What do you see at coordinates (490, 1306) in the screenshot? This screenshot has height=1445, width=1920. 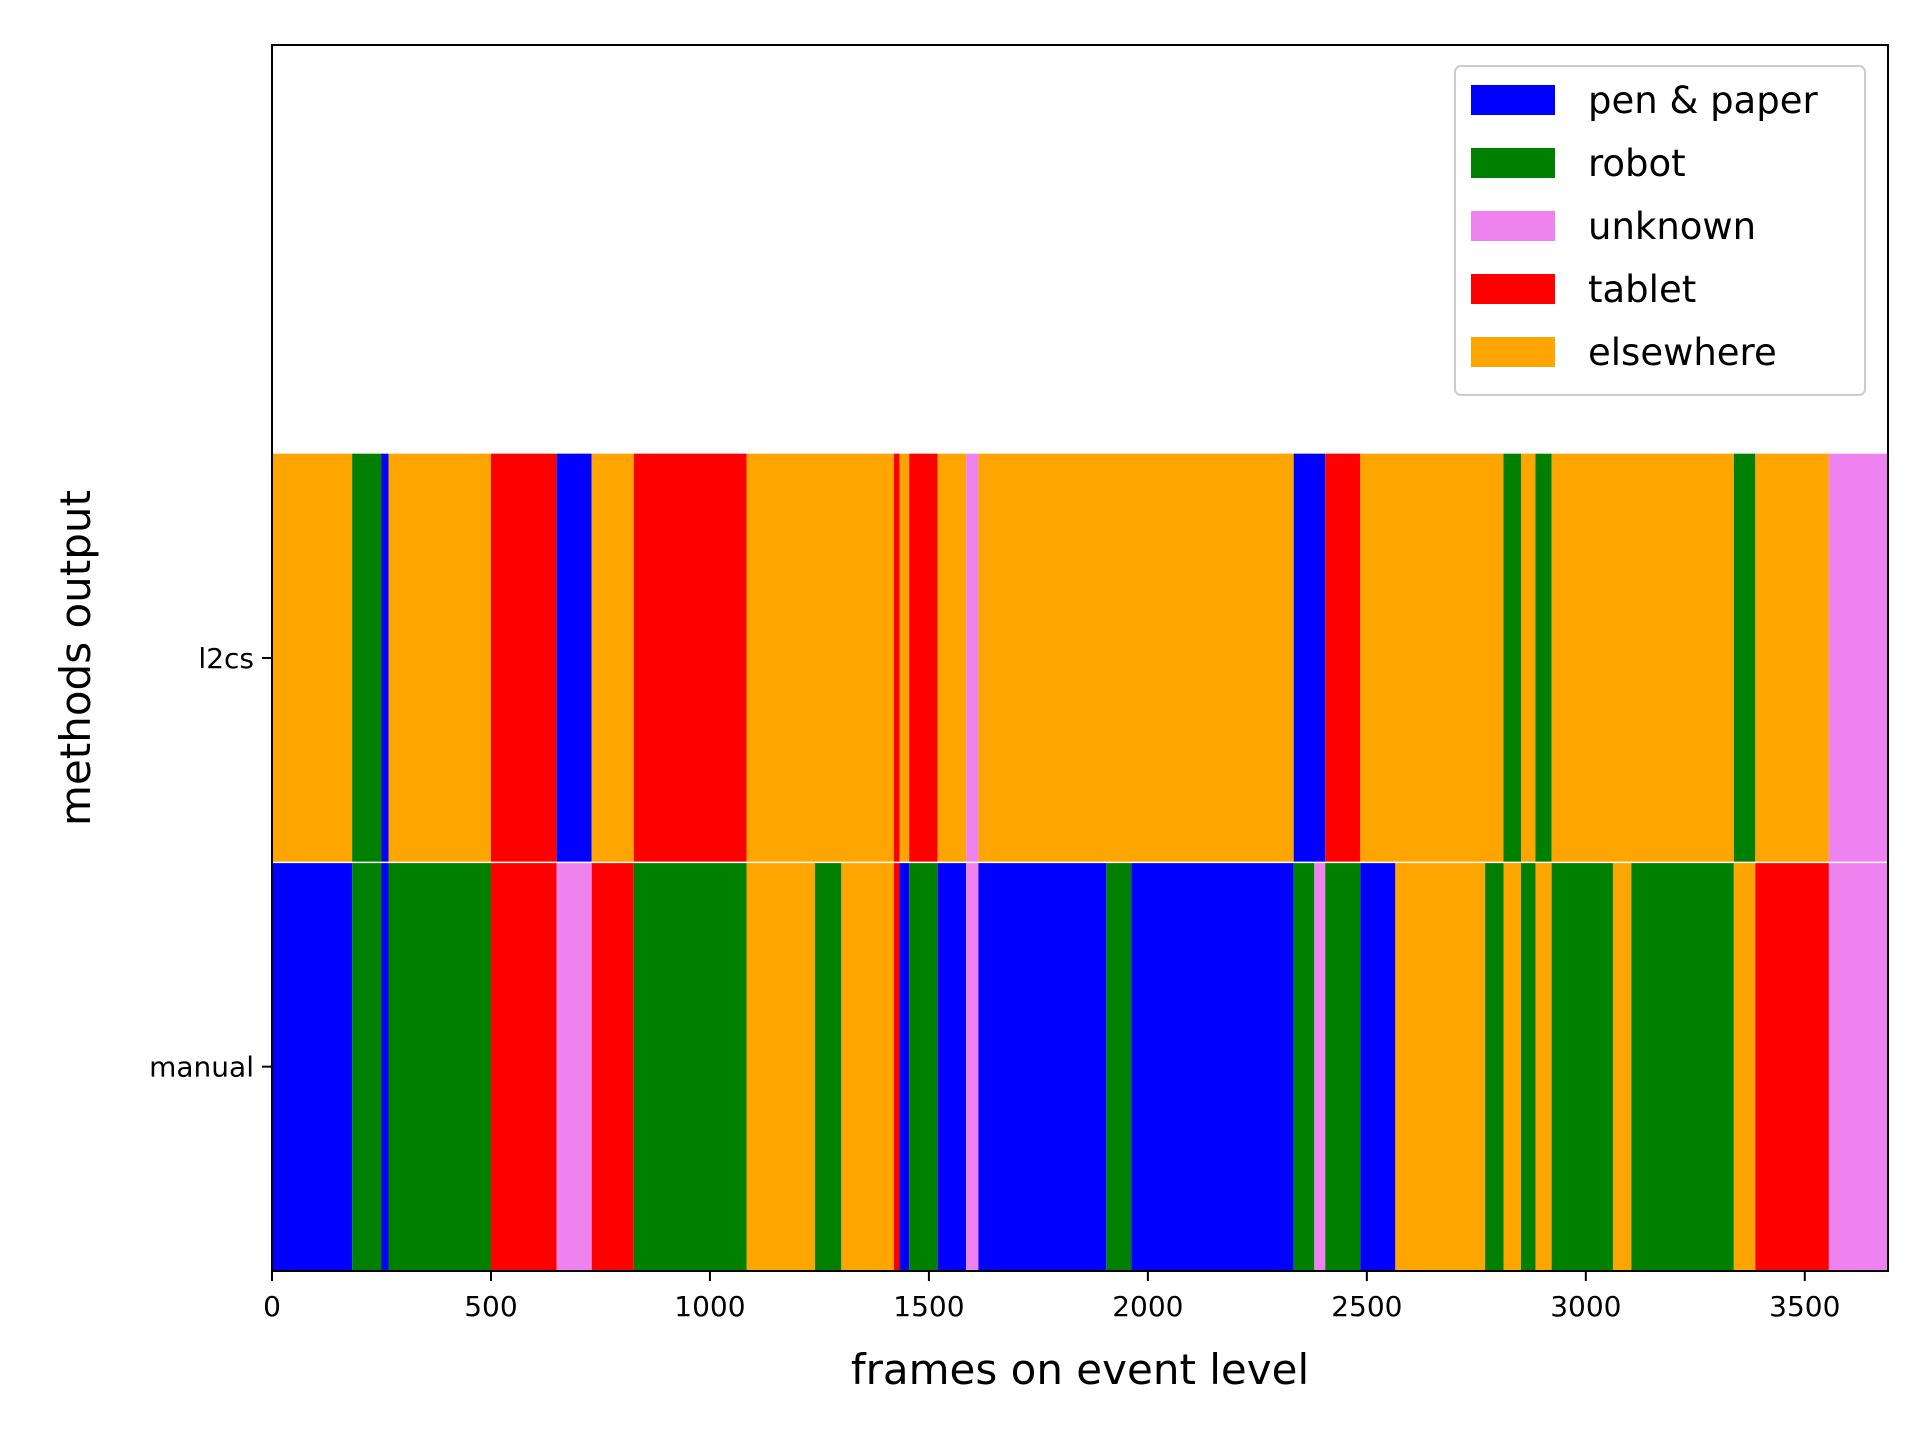 I see `x-tick-label: 500` at bounding box center [490, 1306].